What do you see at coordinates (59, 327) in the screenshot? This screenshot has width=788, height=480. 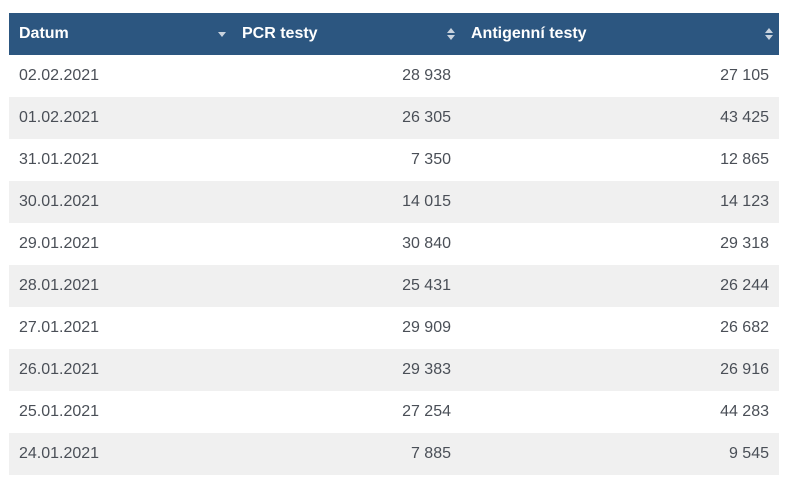 I see `cell-date: 27.01.2021` at bounding box center [59, 327].